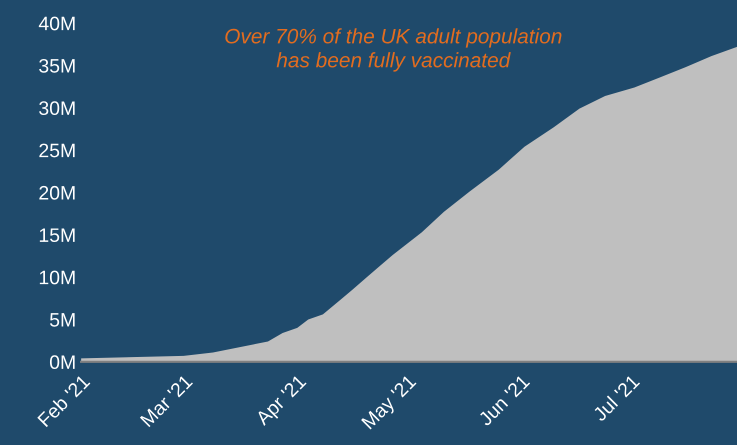  I want to click on y-tick-label: 25M, so click(57, 151).